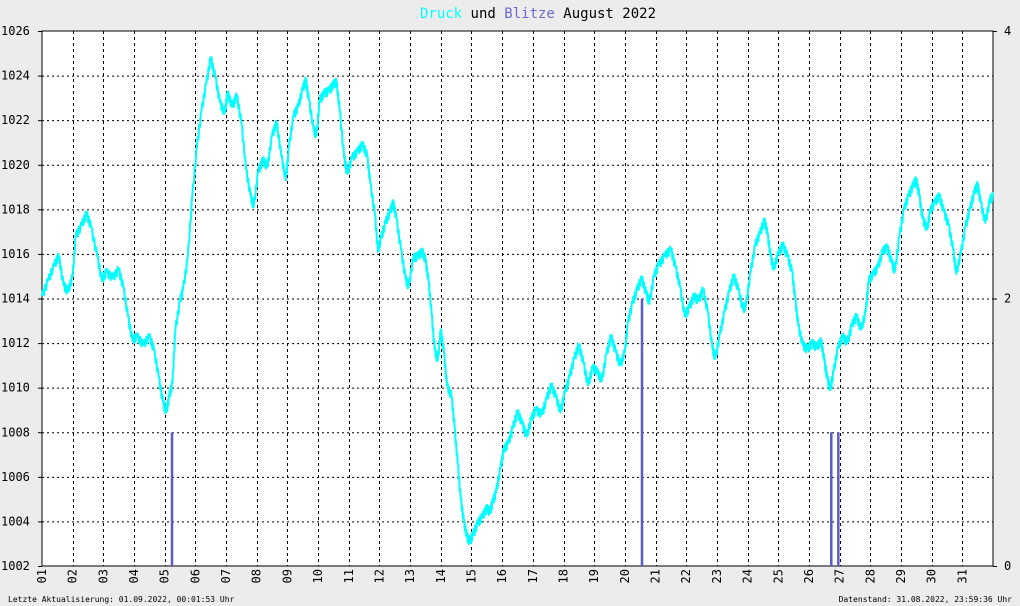  I want to click on x-tick-label: 09, so click(287, 576).